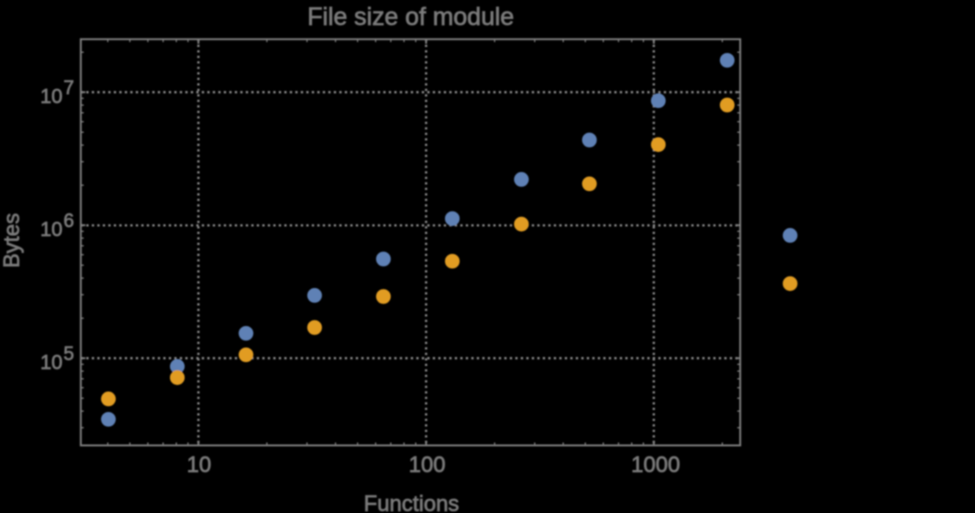  What do you see at coordinates (427, 464) in the screenshot?
I see `svg-text: 100` at bounding box center [427, 464].